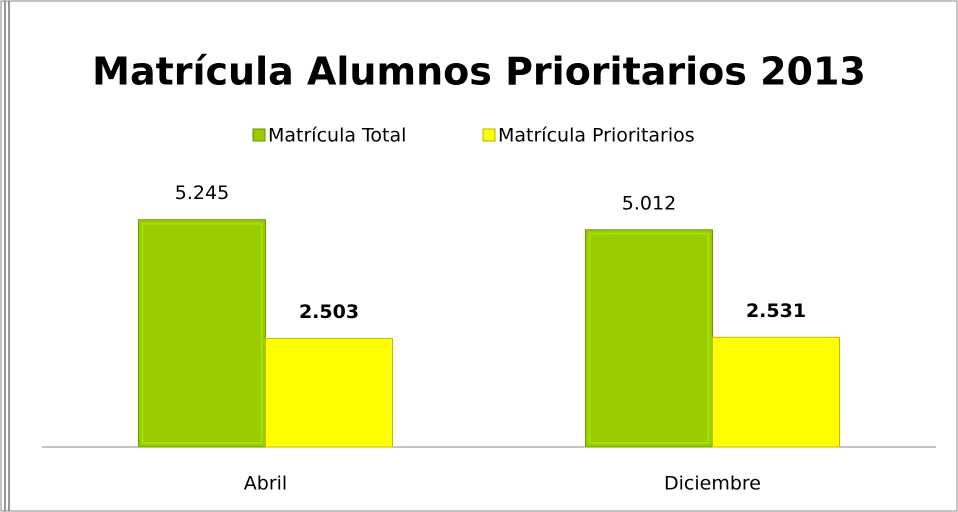  What do you see at coordinates (596, 136) in the screenshot?
I see `legend-label: Matrícula Prioritarios` at bounding box center [596, 136].